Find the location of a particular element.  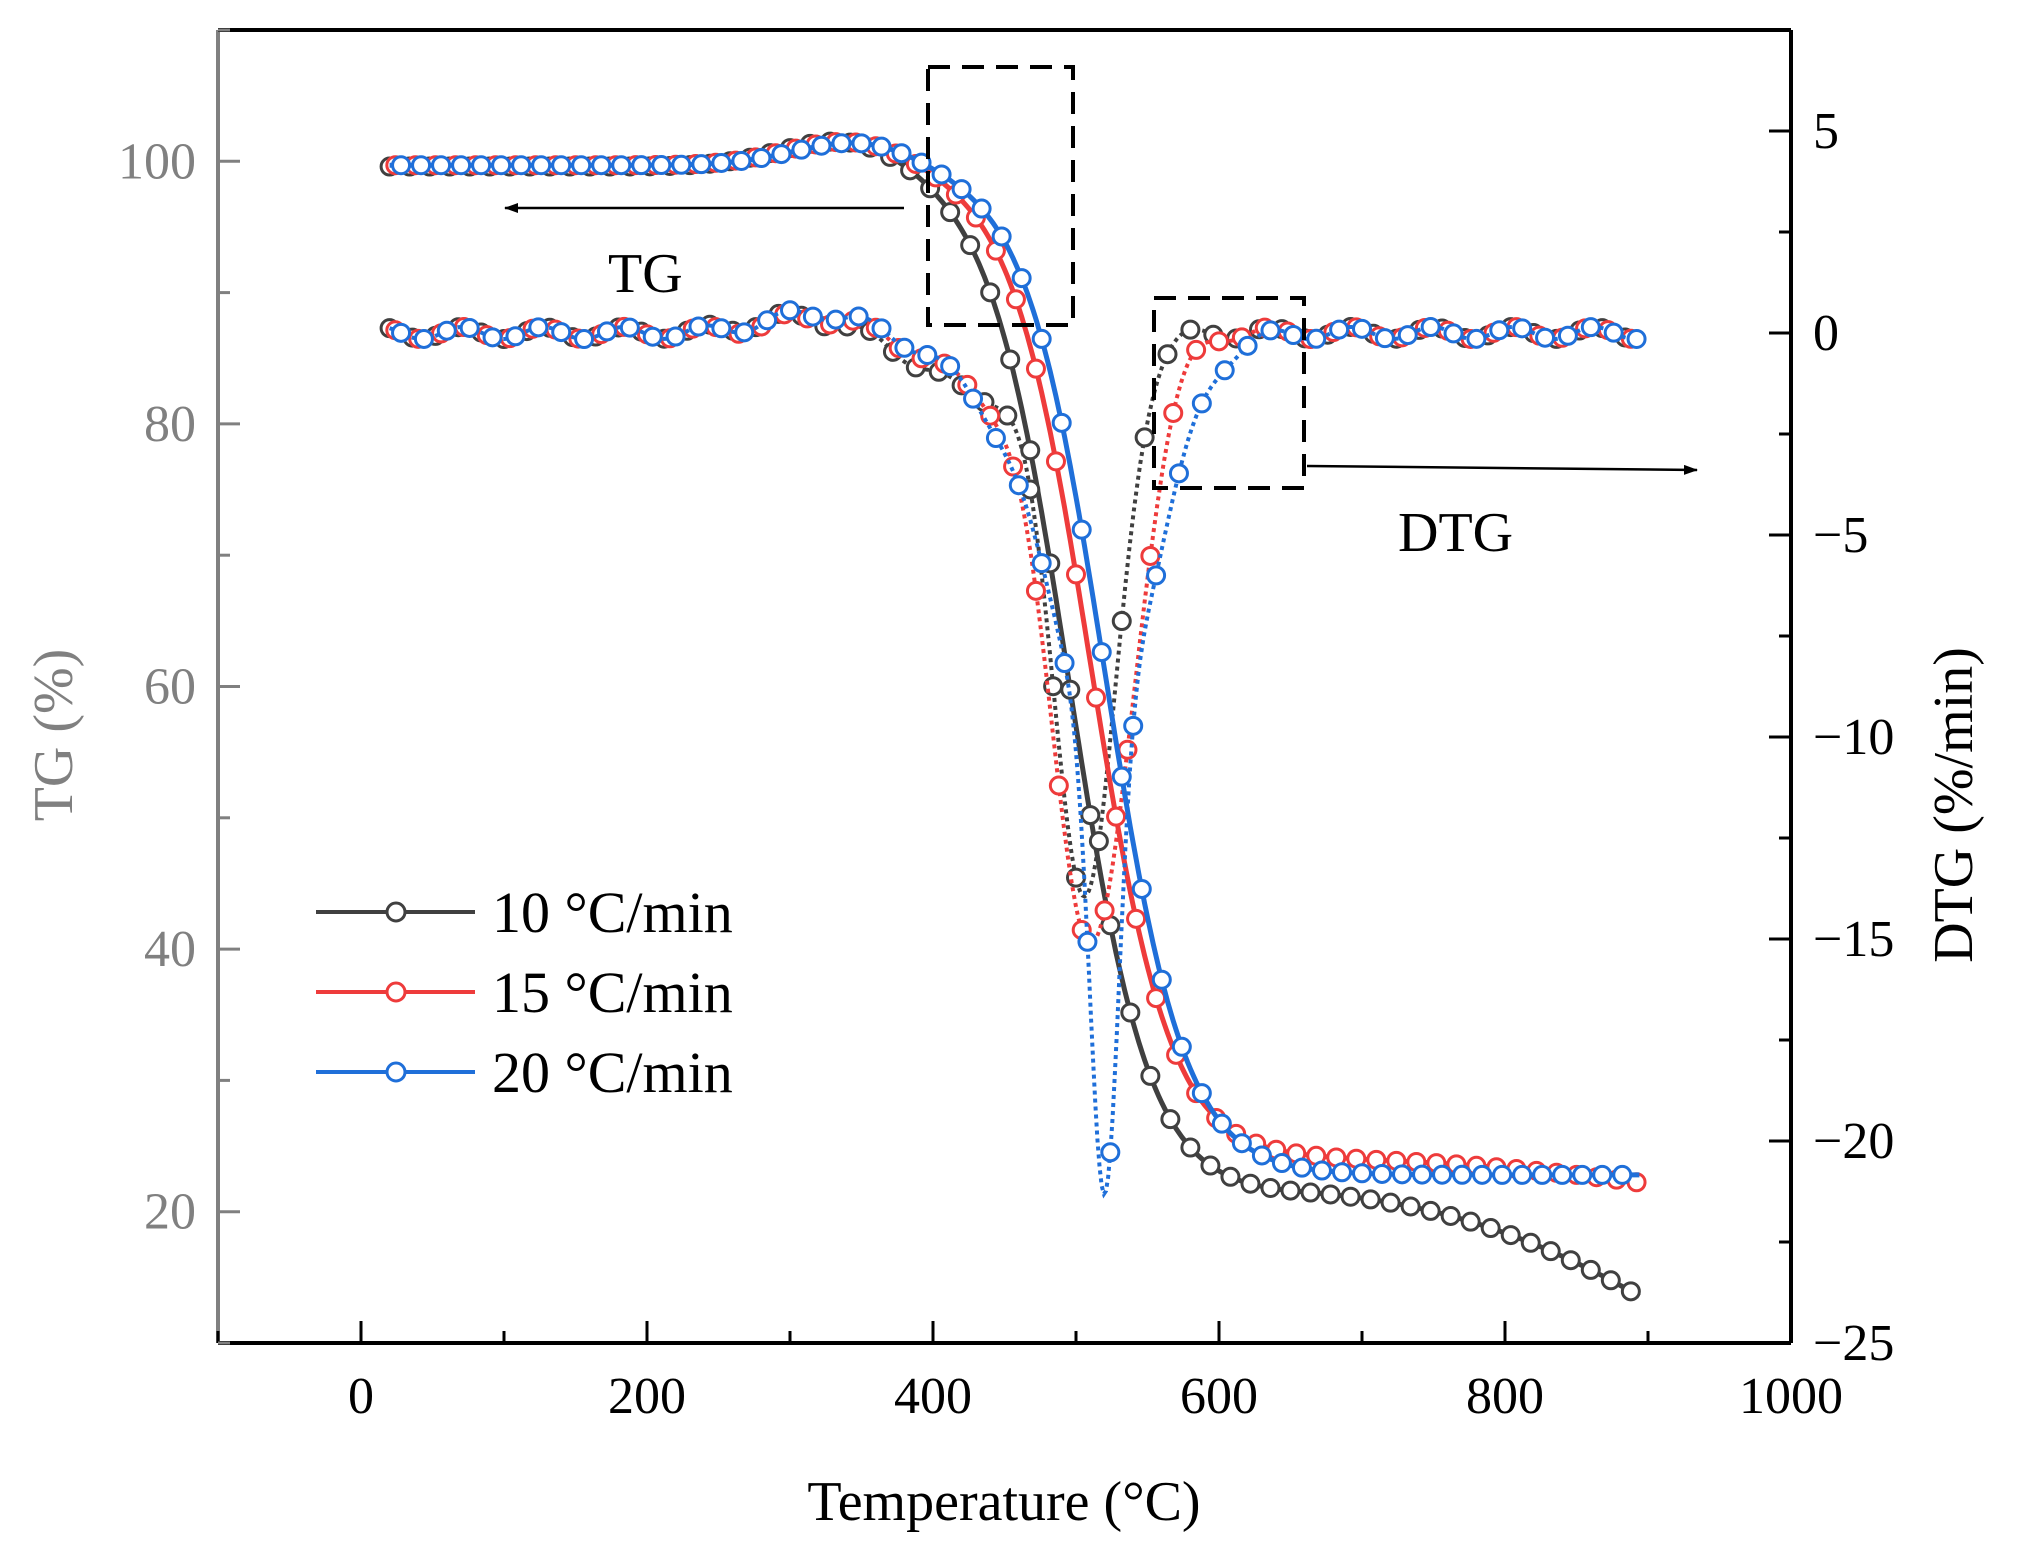

x-tick-label: 1000 is located at coordinates (1791, 1396).